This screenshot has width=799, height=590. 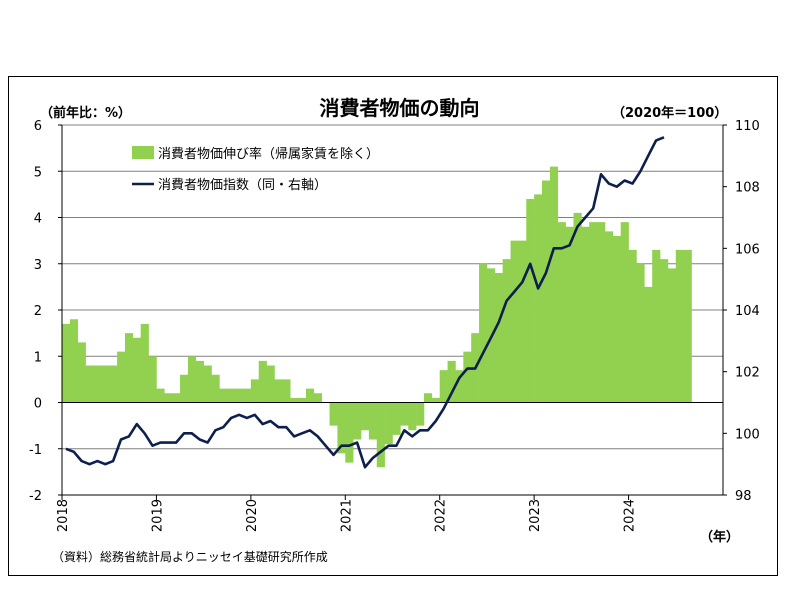 What do you see at coordinates (441, 515) in the screenshot?
I see `x-tick-label: 2022` at bounding box center [441, 515].